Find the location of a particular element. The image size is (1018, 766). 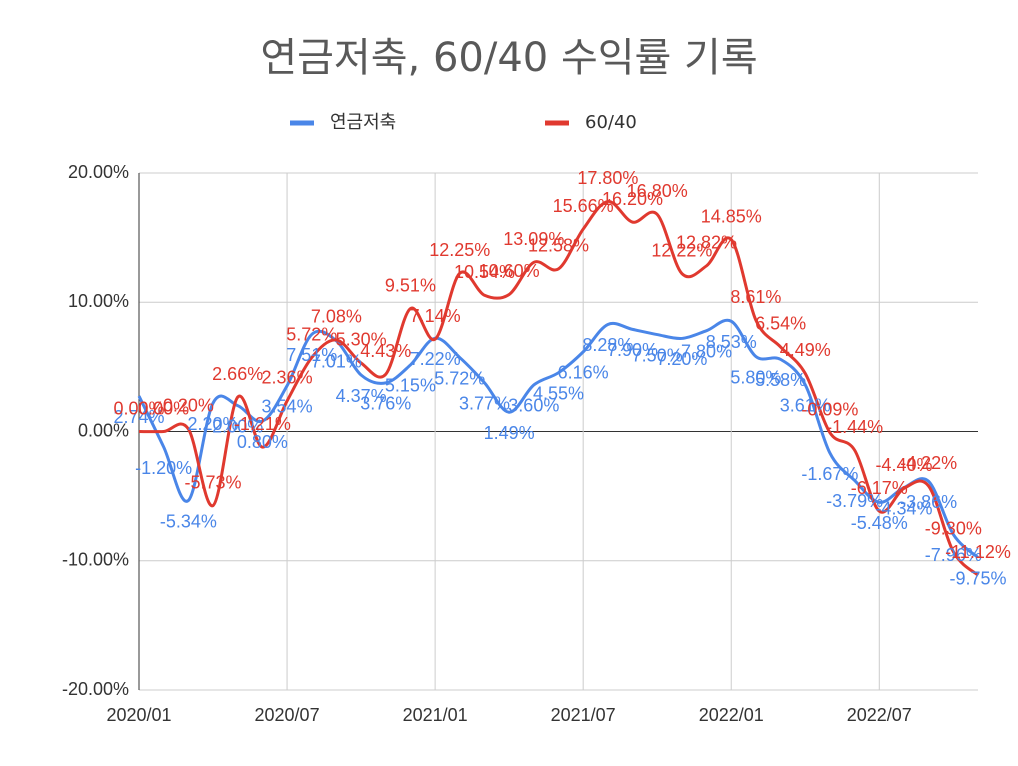

data-label: 16.80% is located at coordinates (657, 191).